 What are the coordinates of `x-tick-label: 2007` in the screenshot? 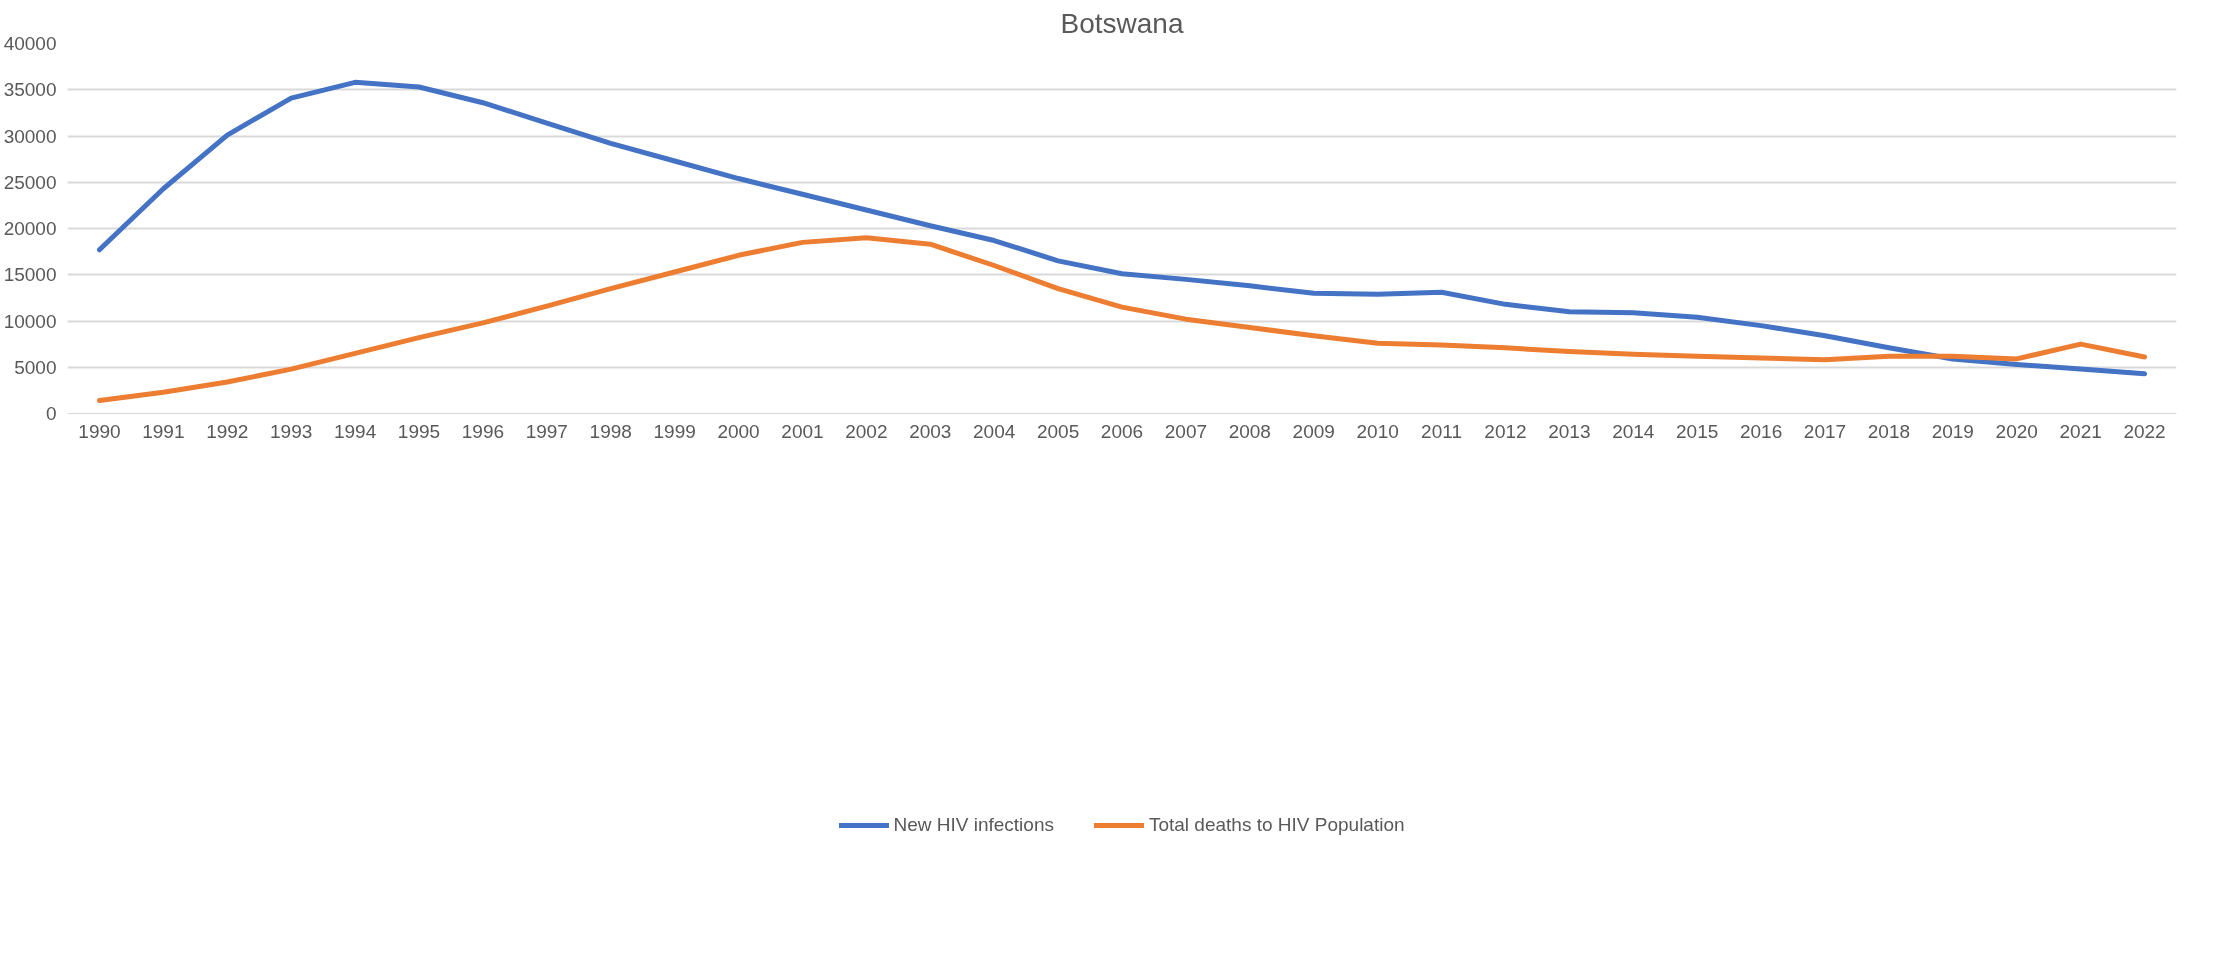 It's located at (1186, 431).